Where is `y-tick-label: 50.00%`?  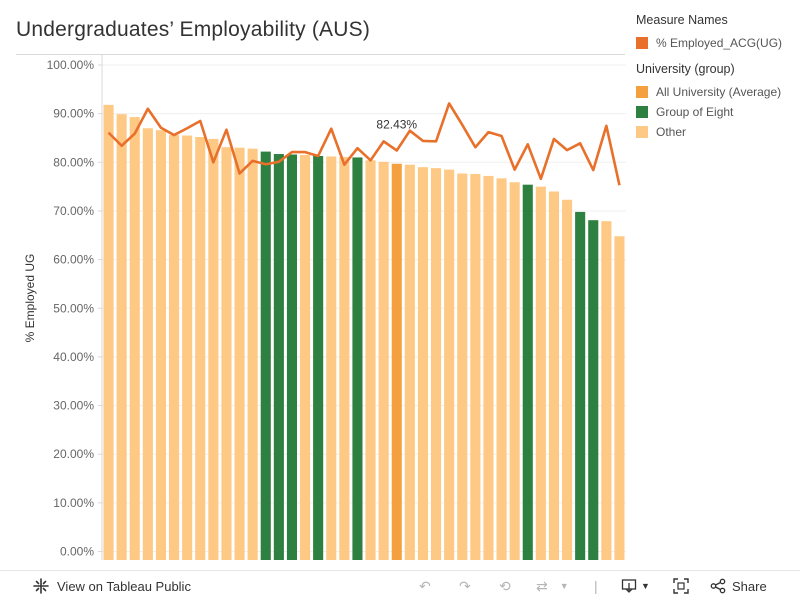 y-tick-label: 50.00% is located at coordinates (73, 308).